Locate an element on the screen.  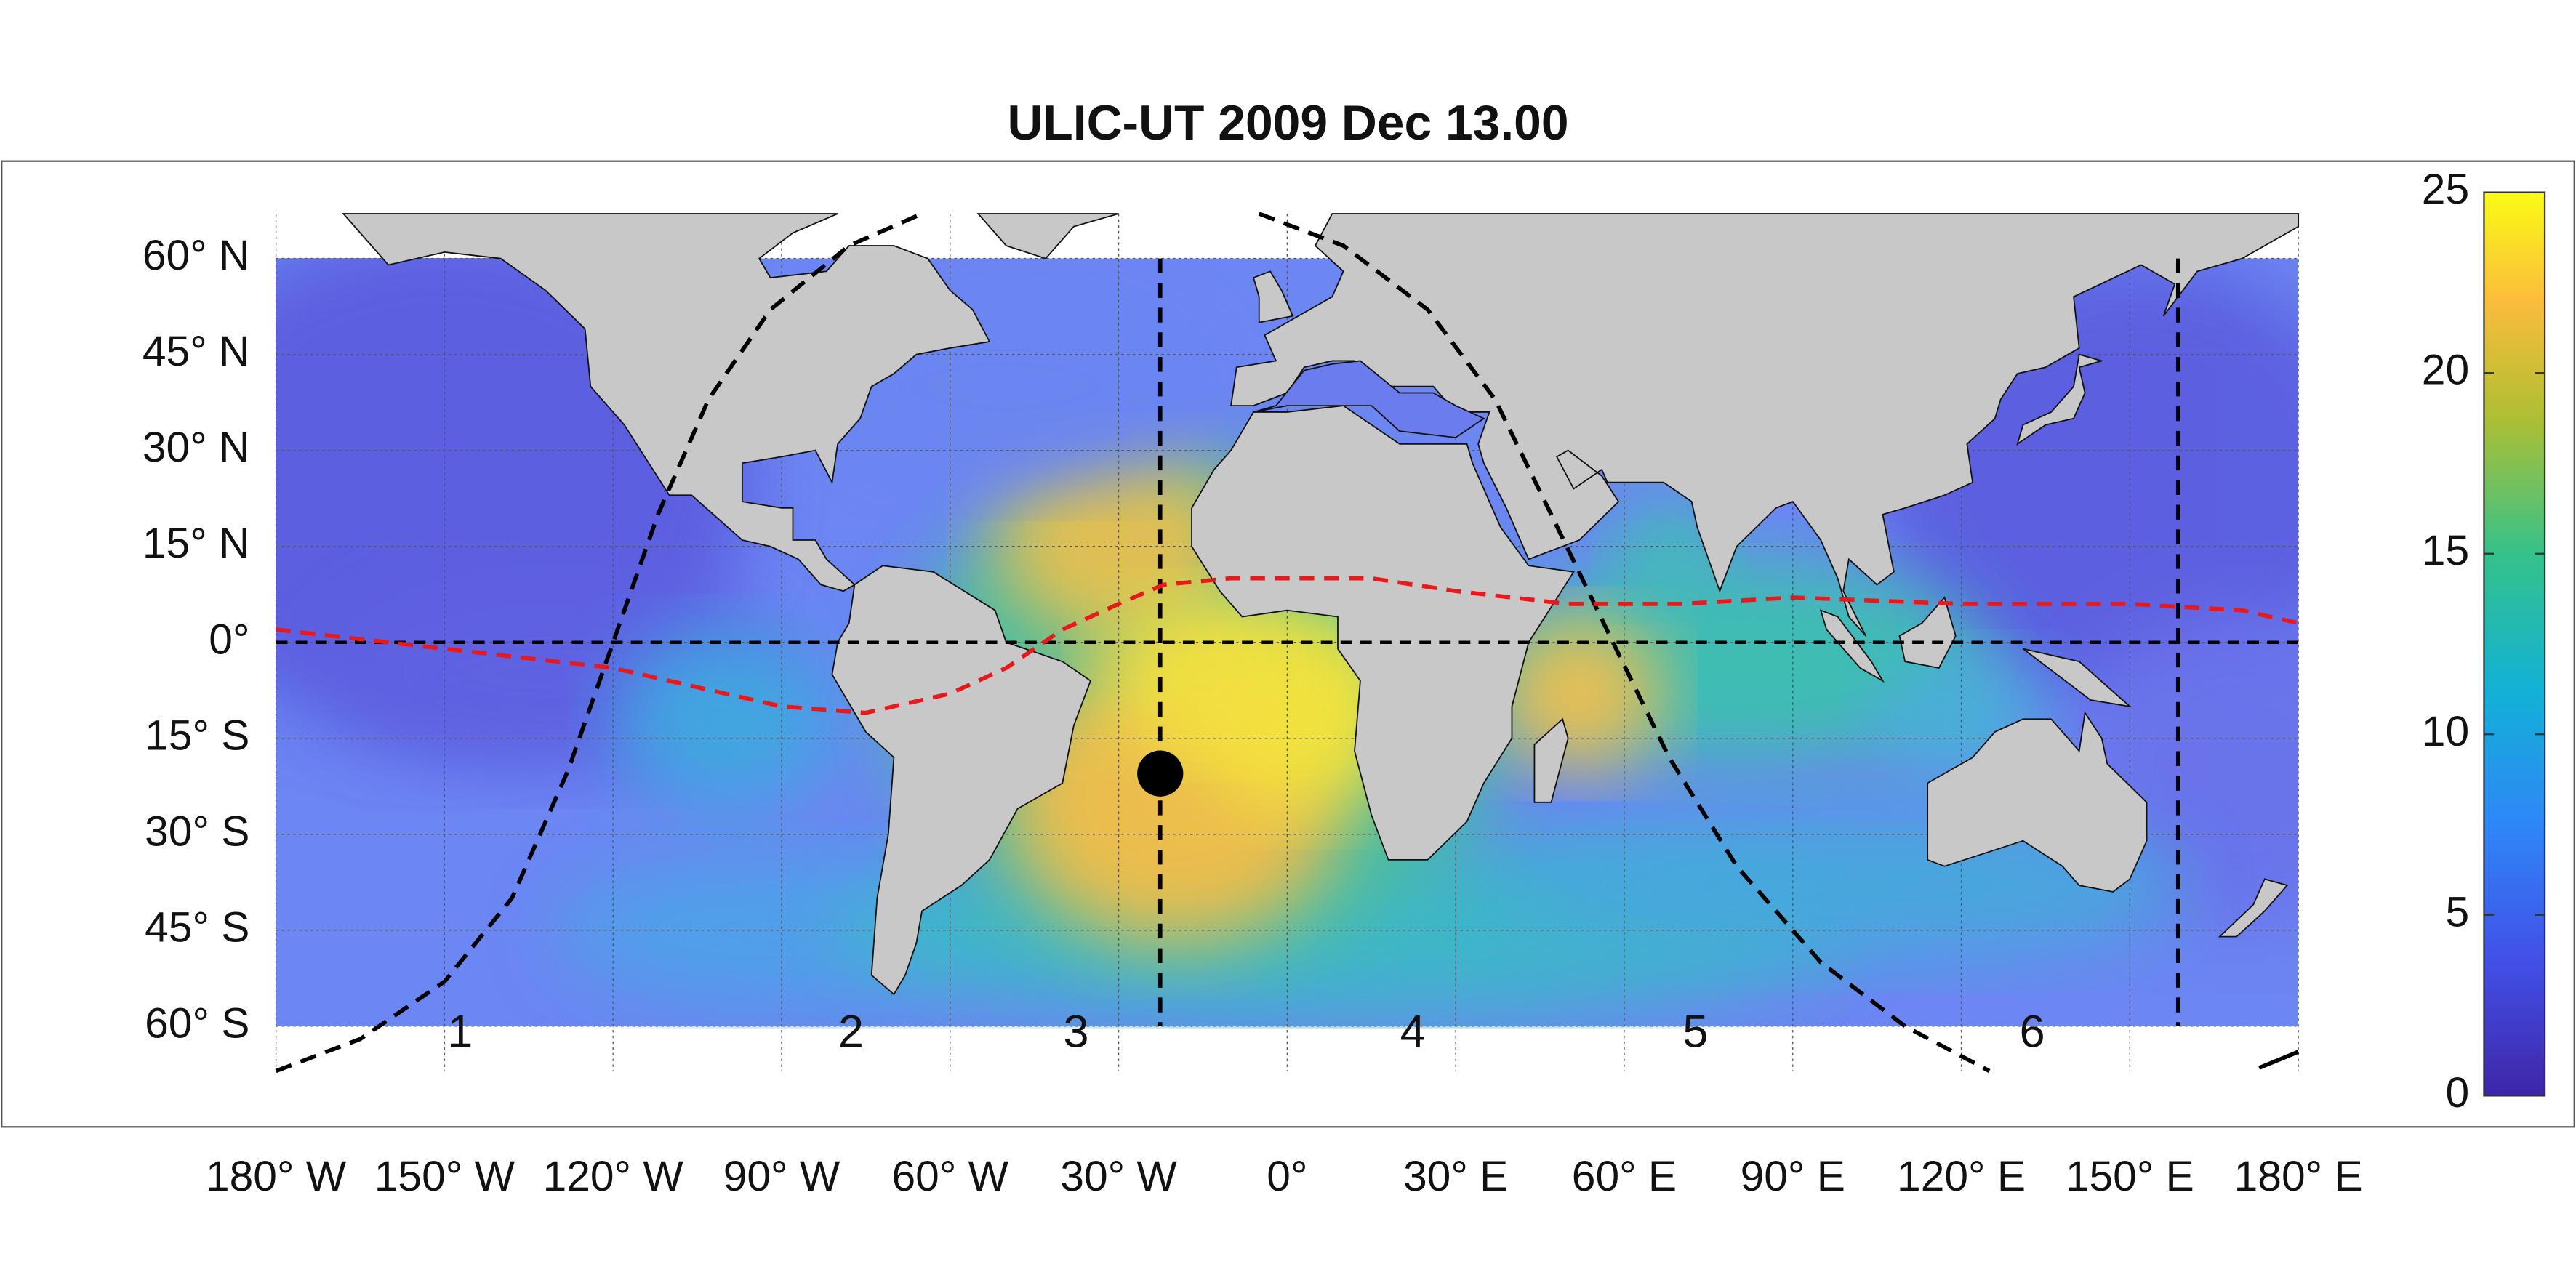
x-tick-label: 30° E is located at coordinates (1455, 1176).